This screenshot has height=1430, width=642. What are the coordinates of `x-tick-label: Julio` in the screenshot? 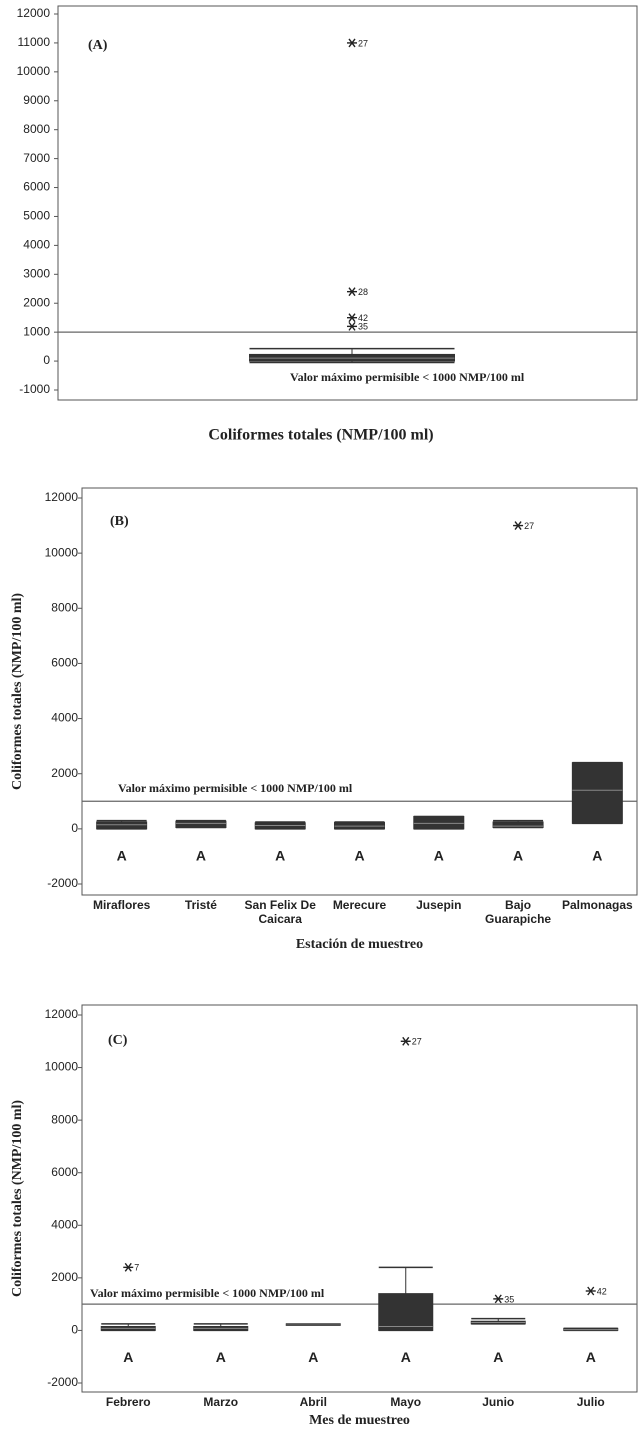 It's located at (590, 1402).